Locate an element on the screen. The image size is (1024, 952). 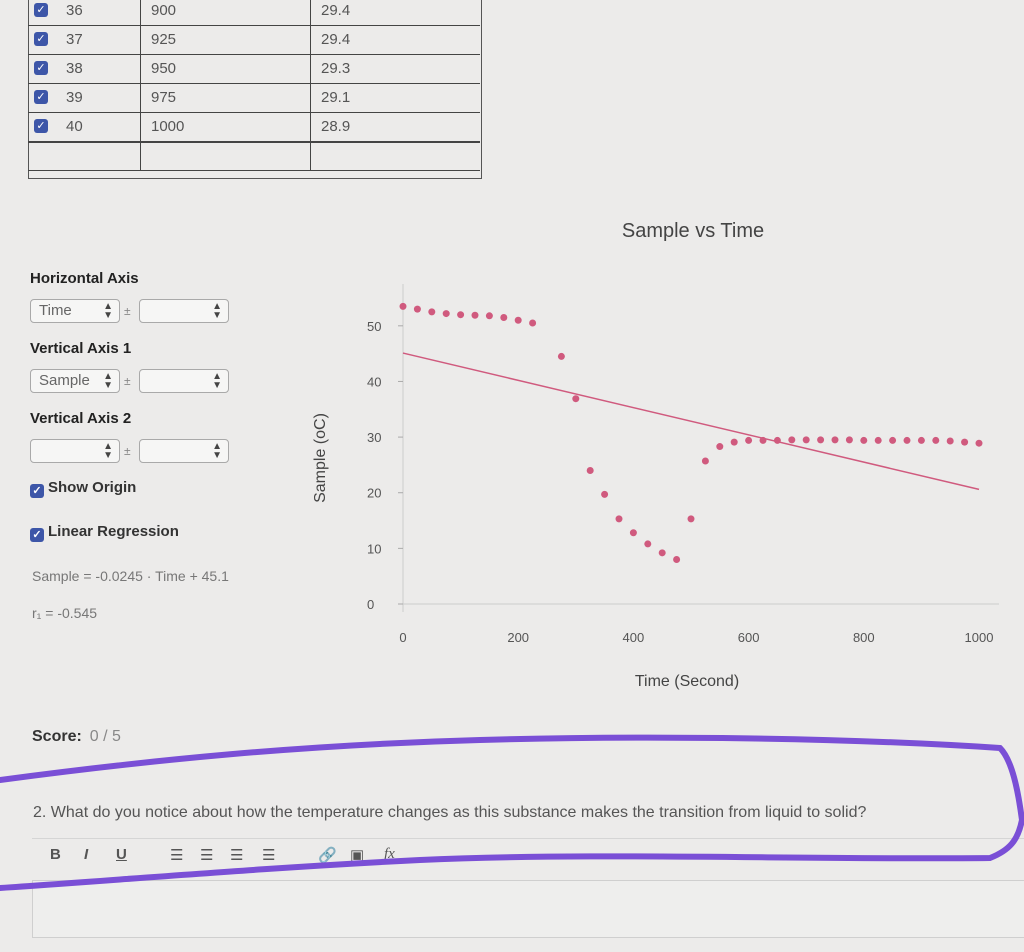
table-row: ✓ 38 950 29.3 is located at coordinates (254, 69).